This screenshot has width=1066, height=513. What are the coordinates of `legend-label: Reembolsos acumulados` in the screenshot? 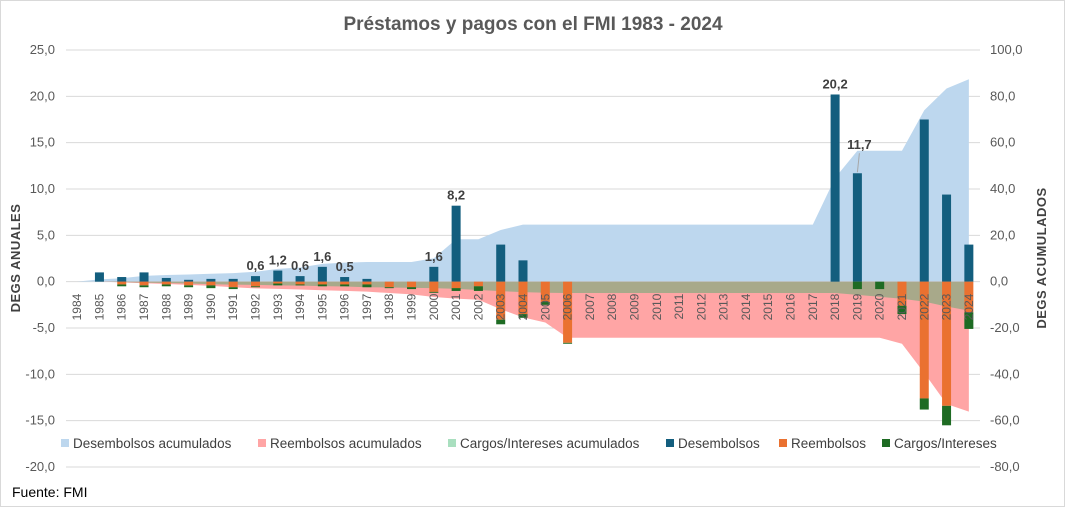 It's located at (346, 443).